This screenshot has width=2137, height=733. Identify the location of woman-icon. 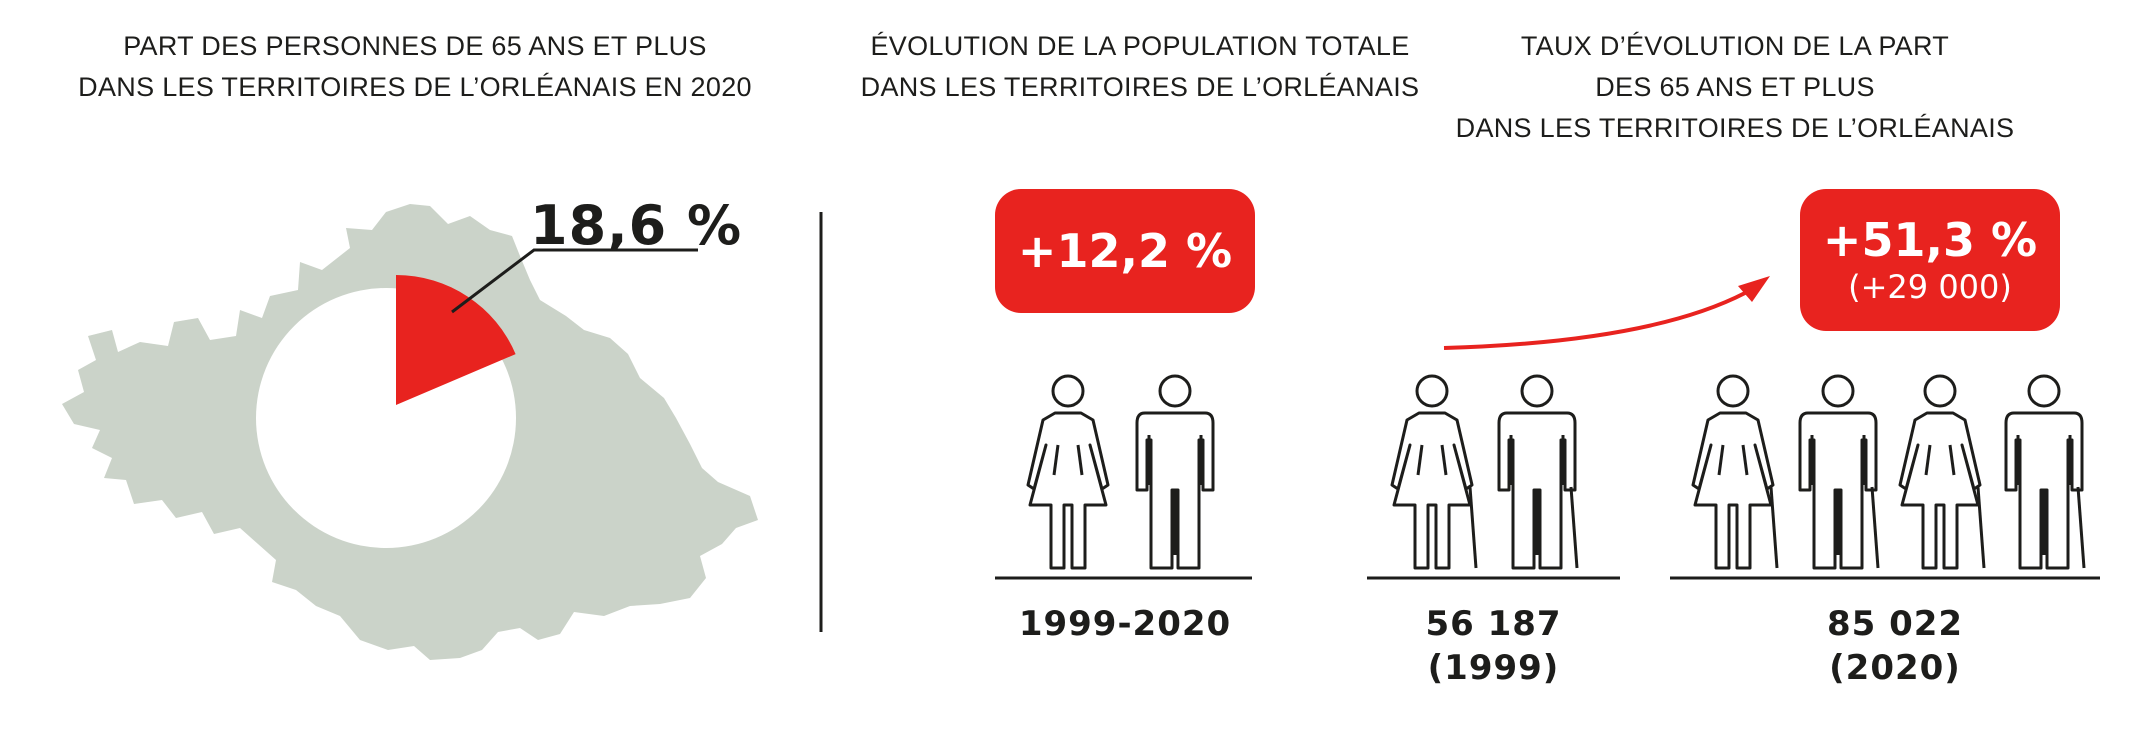
(1068, 472).